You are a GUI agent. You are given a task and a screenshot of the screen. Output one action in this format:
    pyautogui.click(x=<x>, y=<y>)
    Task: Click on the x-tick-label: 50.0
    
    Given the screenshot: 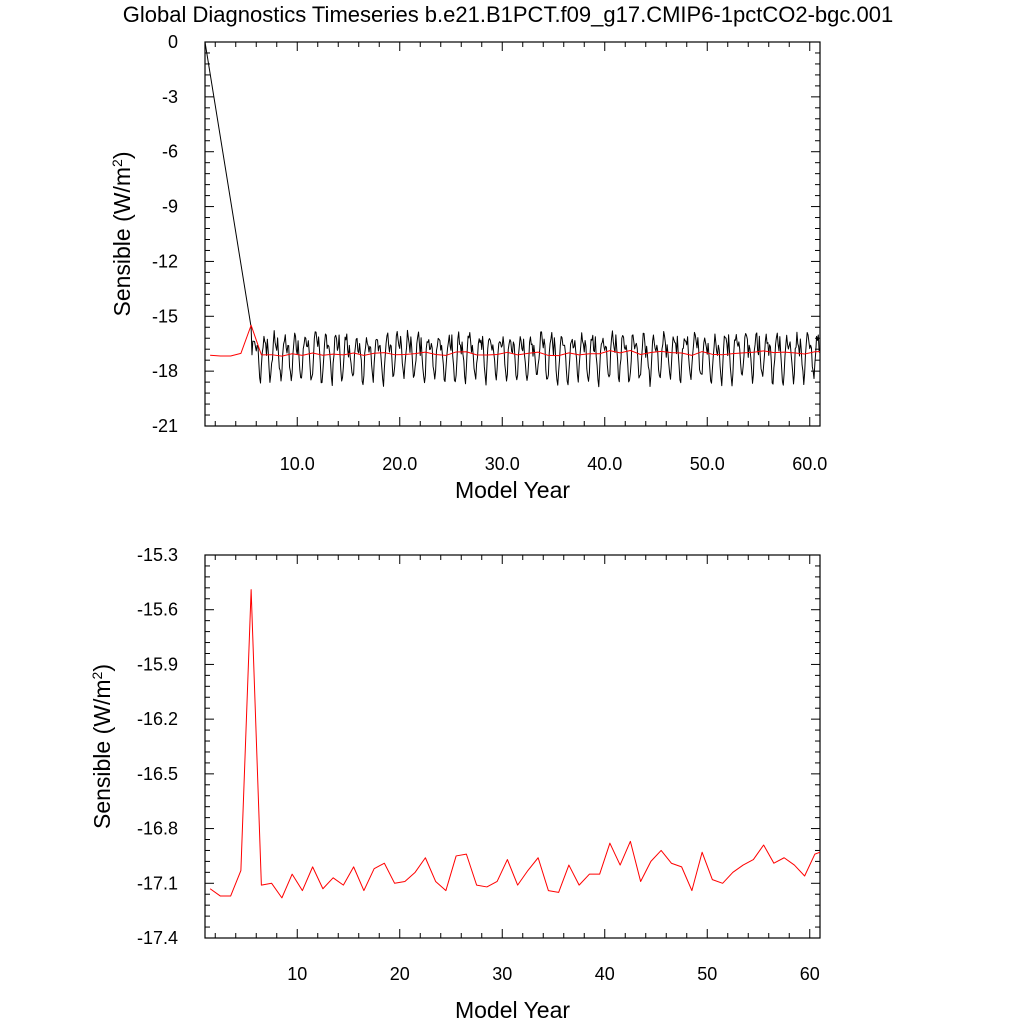 What is the action you would take?
    pyautogui.click(x=707, y=464)
    